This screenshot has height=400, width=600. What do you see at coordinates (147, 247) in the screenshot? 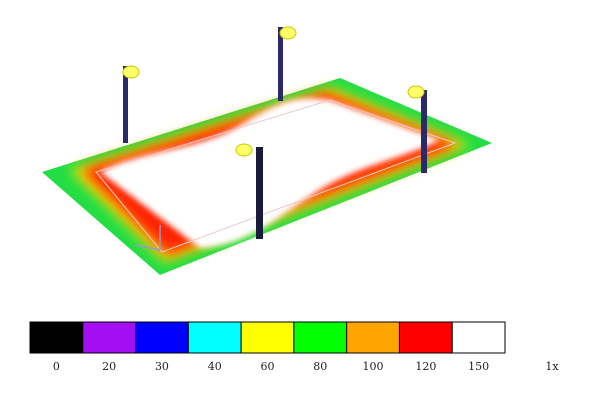
I see `axis-gizmo` at bounding box center [147, 247].